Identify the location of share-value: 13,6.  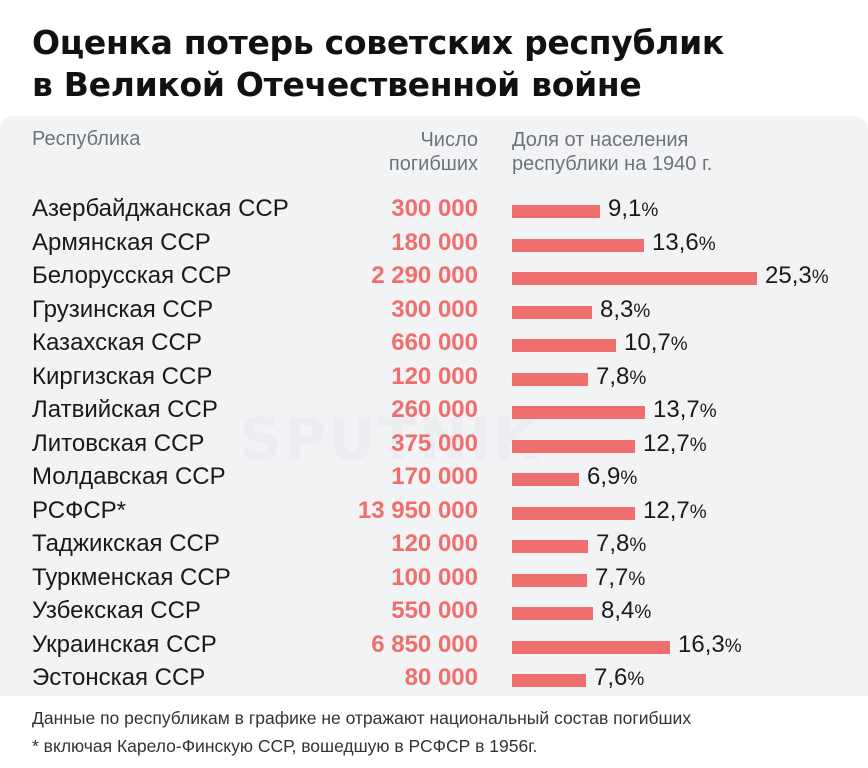
(675, 242).